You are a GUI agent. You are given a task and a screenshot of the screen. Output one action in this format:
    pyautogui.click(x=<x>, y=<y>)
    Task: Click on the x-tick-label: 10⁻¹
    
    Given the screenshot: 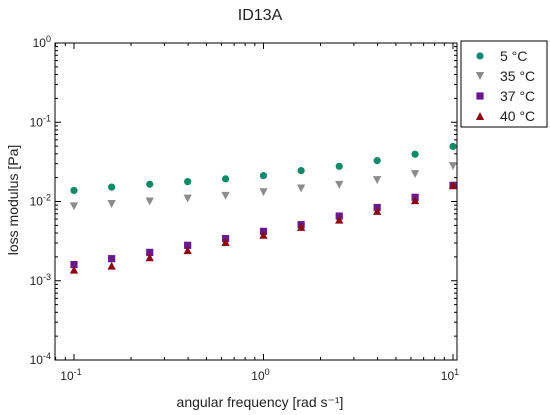 What is the action you would take?
    pyautogui.click(x=70, y=375)
    